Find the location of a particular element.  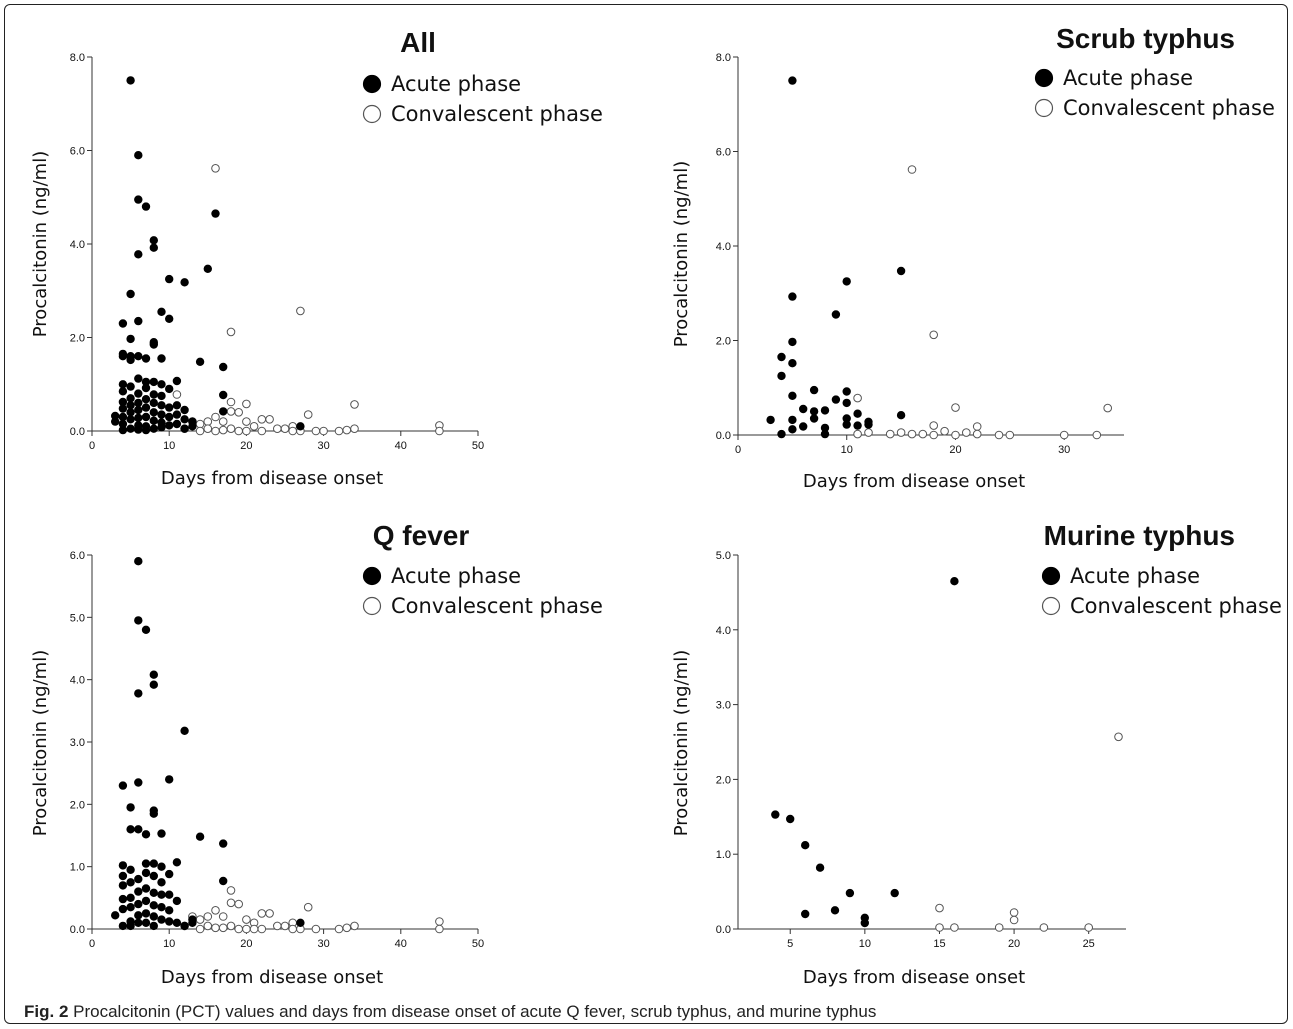

y-tick-label: 0.0 is located at coordinates (77, 432).